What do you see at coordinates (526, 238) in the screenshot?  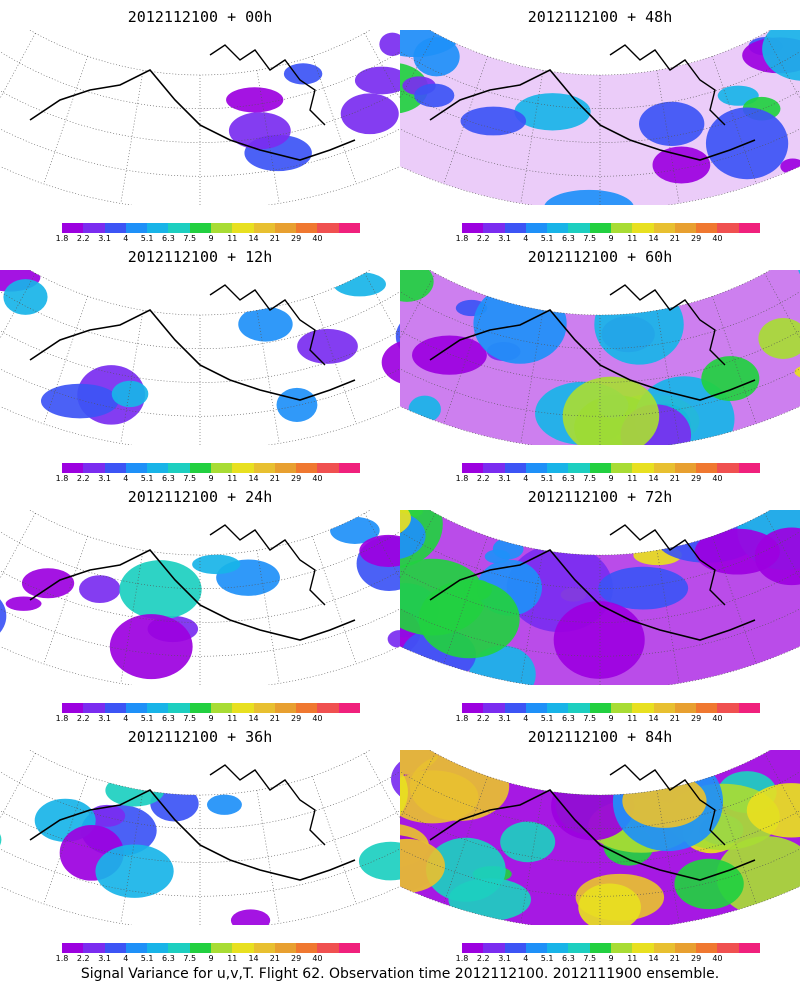 I see `colorbar-tick-label: 4` at bounding box center [526, 238].